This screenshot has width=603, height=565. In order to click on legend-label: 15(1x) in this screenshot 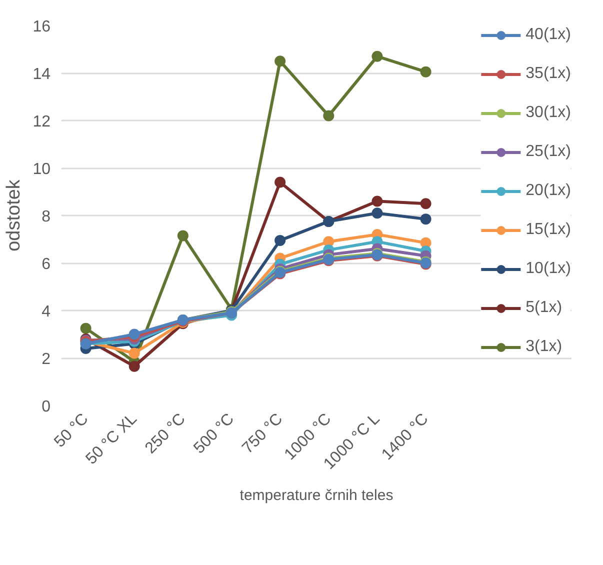, I will do `click(548, 230)`.